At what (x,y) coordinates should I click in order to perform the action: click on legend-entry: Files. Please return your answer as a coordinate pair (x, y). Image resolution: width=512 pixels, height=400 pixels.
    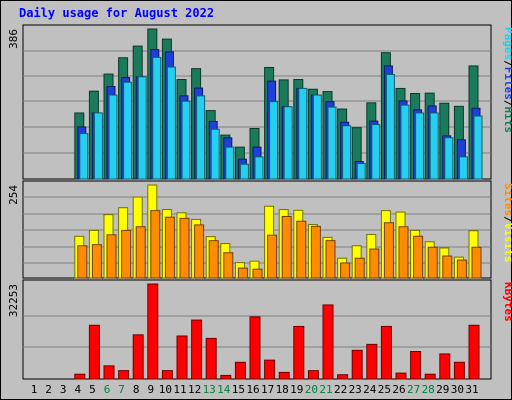
    Looking at the image, I should click on (507, 83).